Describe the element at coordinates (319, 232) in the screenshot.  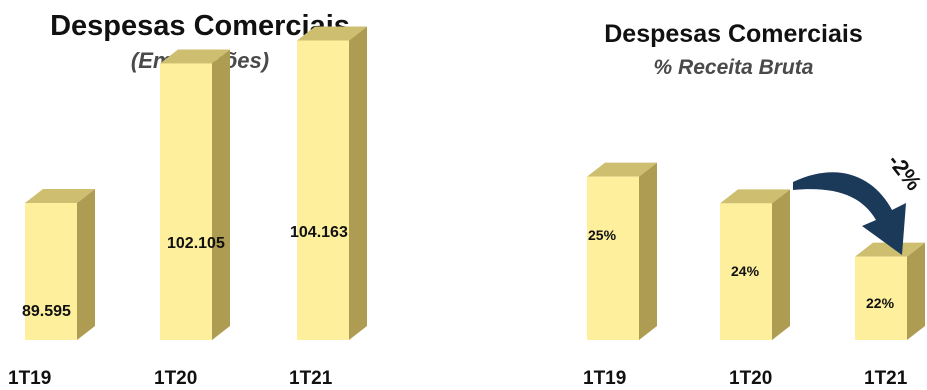
I see `data-label: 104.163` at that location.